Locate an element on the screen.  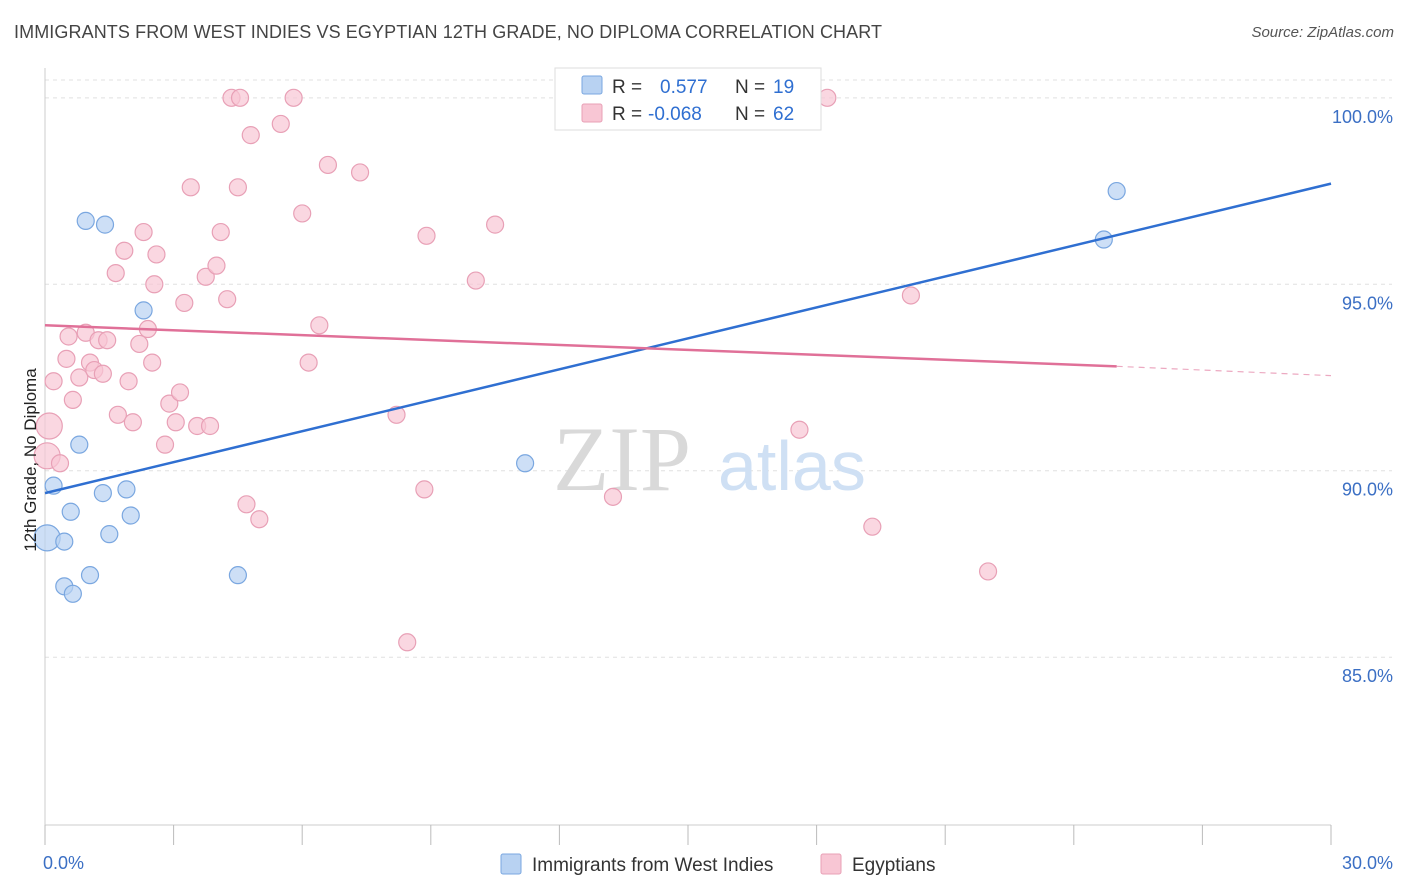
series-label-blue: Immigrants from West Indies is located at coordinates (652, 865).